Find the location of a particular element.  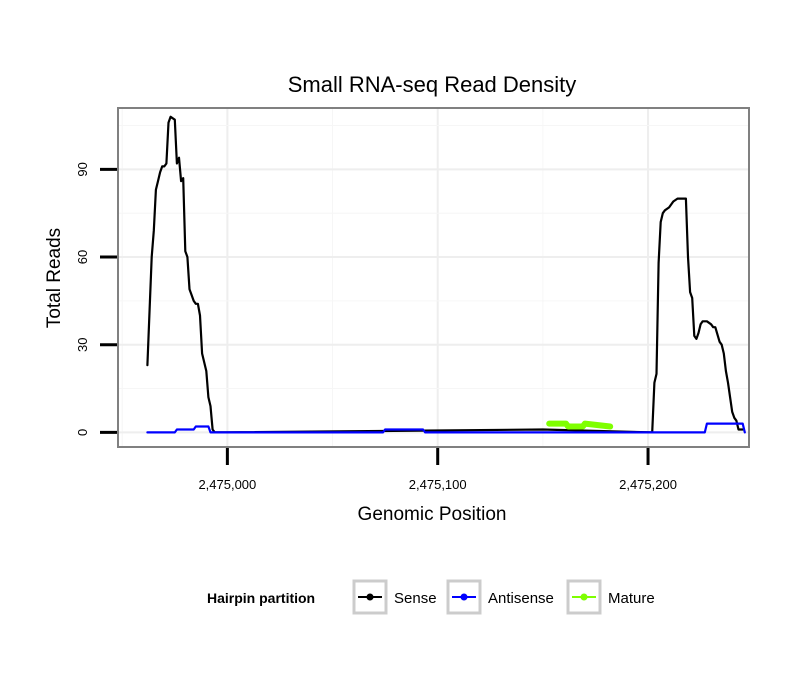

chart-title: Small RNA-seq Read Density is located at coordinates (432, 84).